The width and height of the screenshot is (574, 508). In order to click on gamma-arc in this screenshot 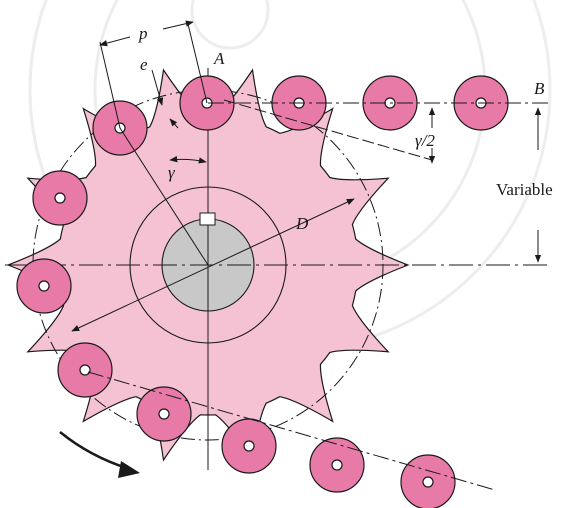, I will do `click(188, 160)`.